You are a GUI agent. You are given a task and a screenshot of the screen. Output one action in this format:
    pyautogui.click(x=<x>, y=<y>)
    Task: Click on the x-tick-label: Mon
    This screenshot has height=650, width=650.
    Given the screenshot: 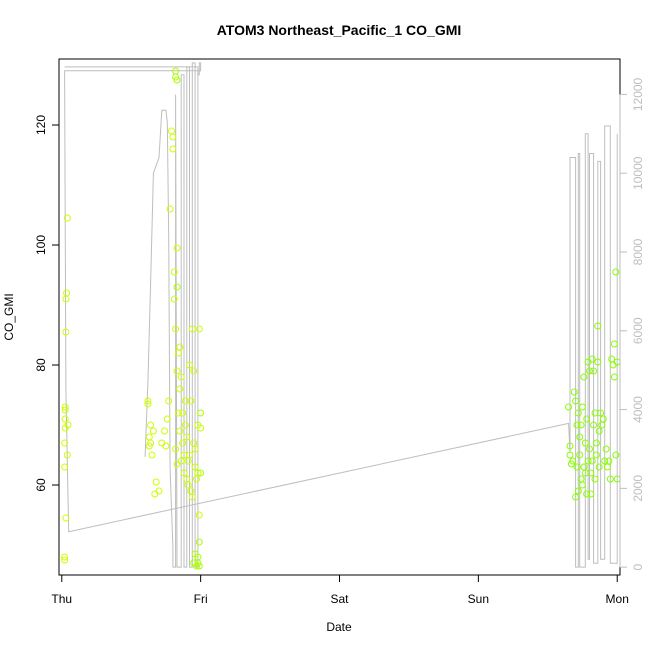 What is the action you would take?
    pyautogui.click(x=617, y=599)
    